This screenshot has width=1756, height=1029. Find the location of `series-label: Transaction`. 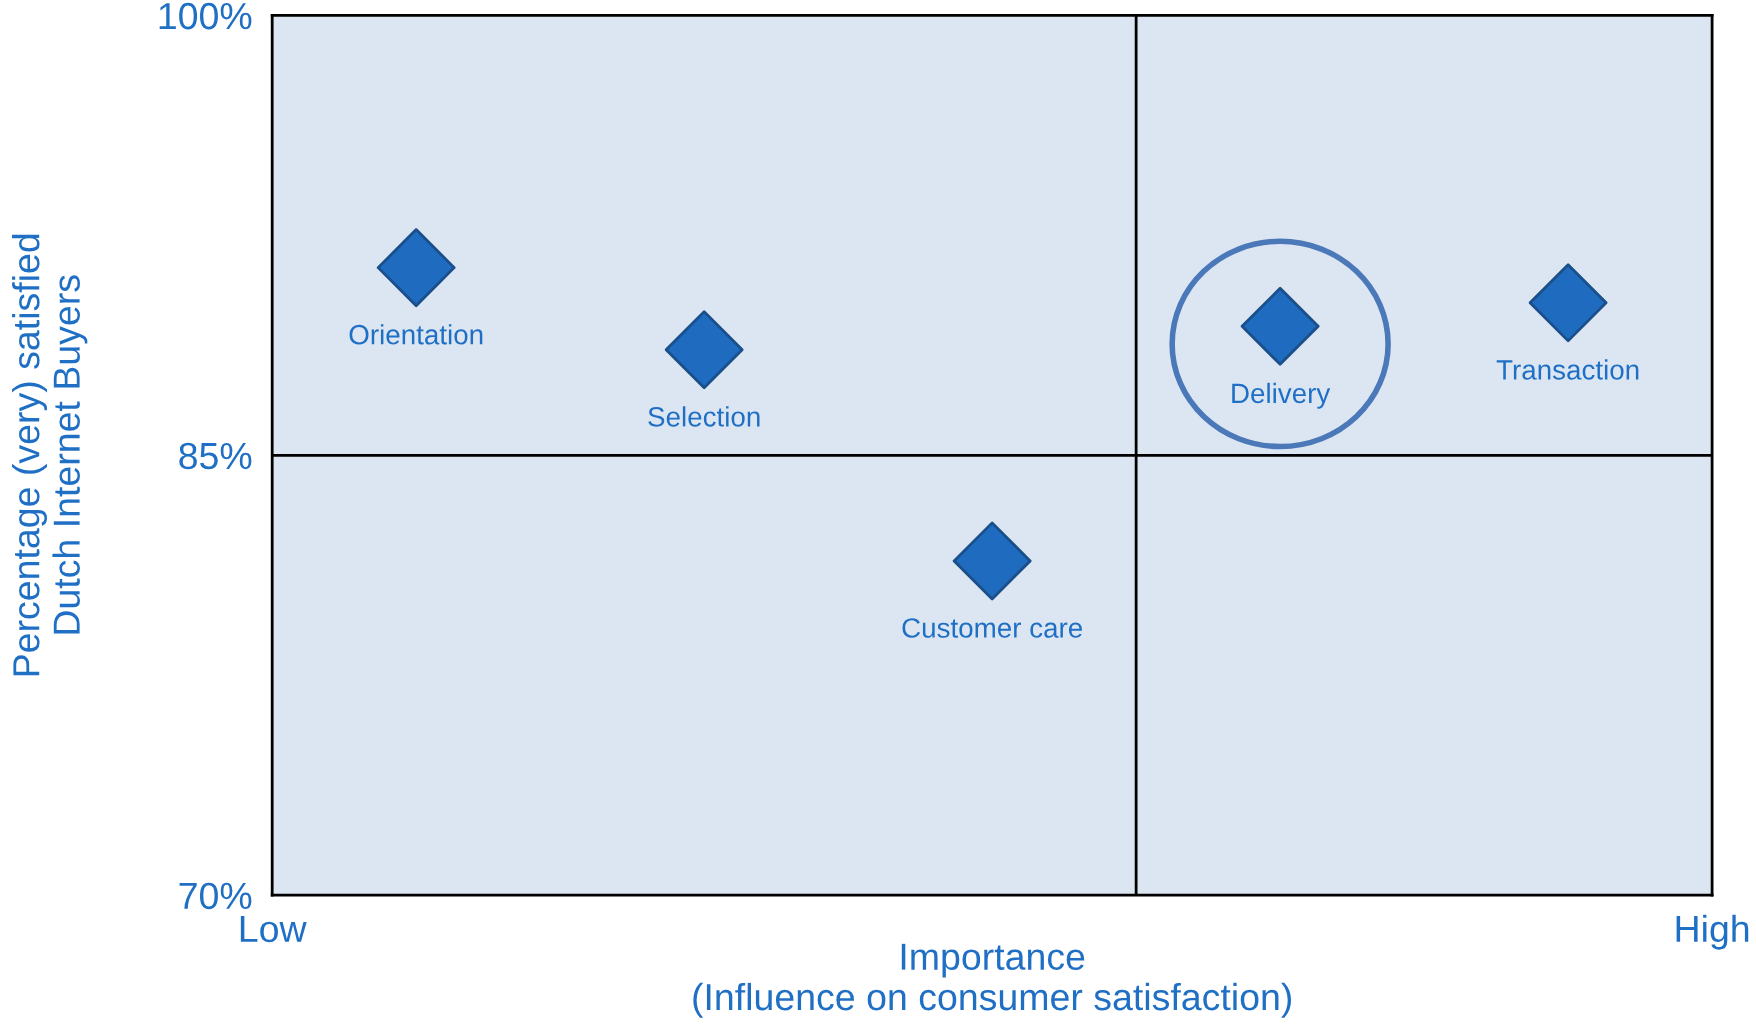

series-label: Transaction is located at coordinates (1567, 369).